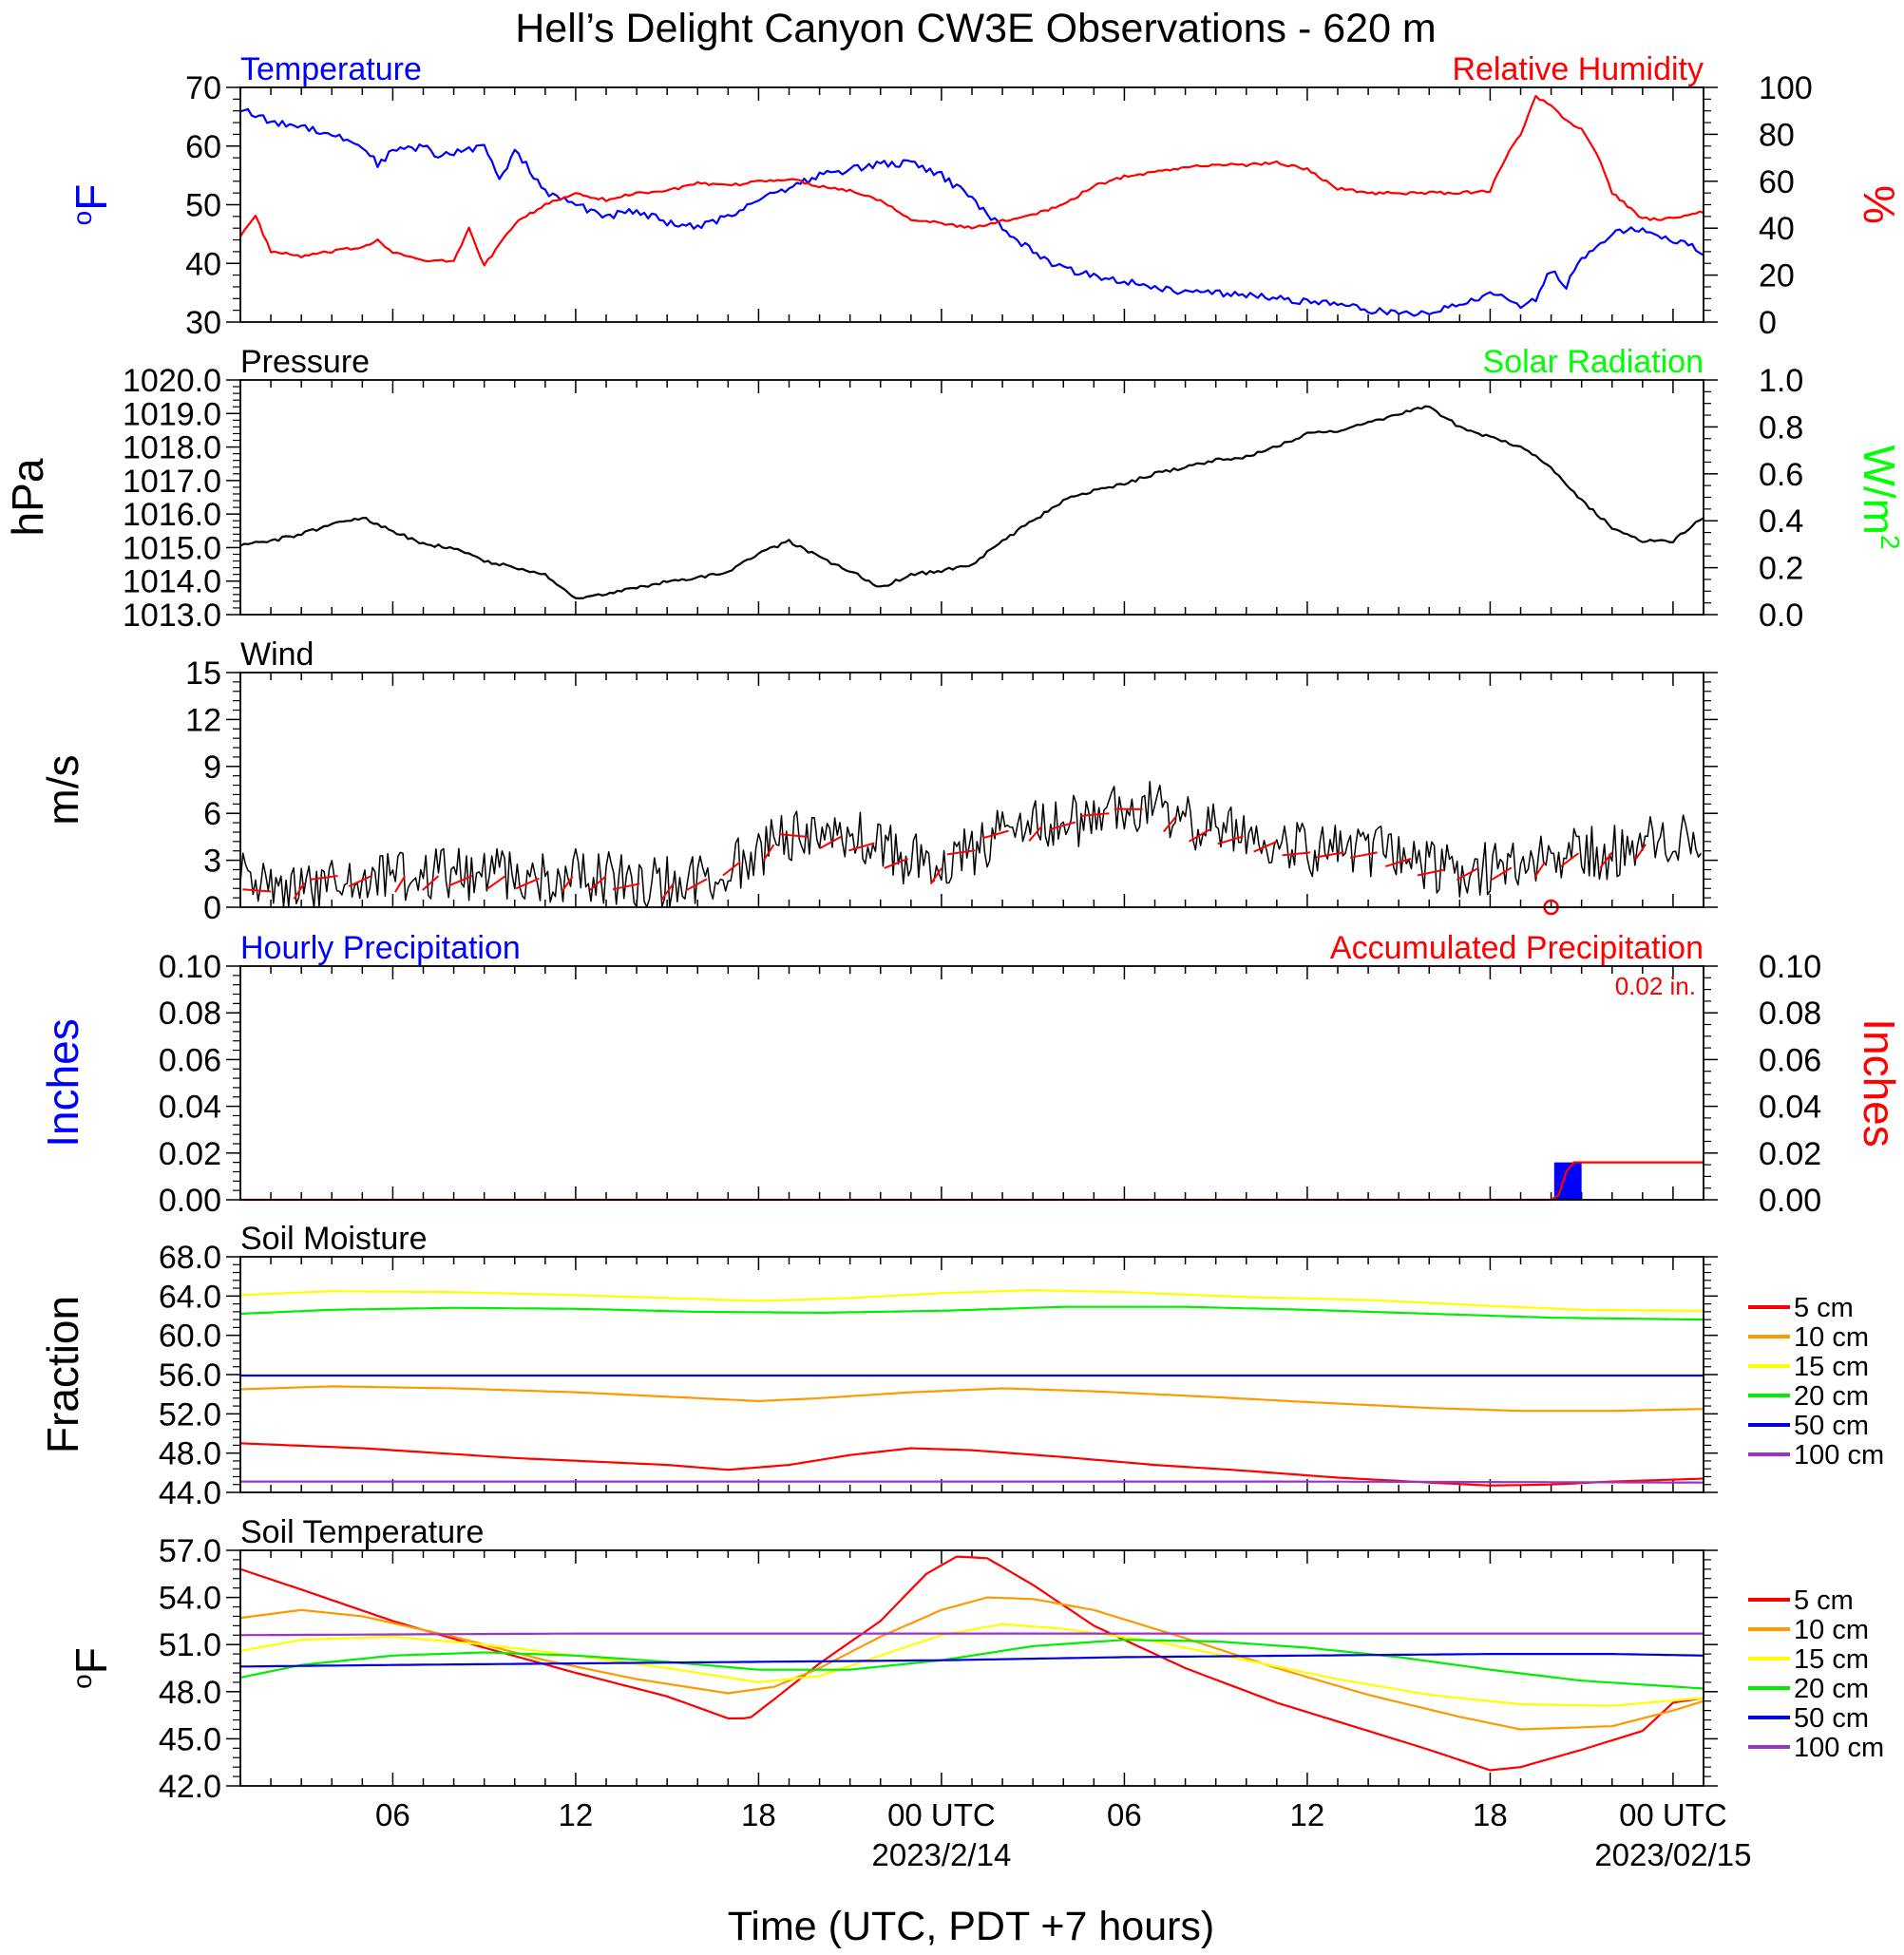  What do you see at coordinates (971, 844) in the screenshot?
I see `series-line-wind` at bounding box center [971, 844].